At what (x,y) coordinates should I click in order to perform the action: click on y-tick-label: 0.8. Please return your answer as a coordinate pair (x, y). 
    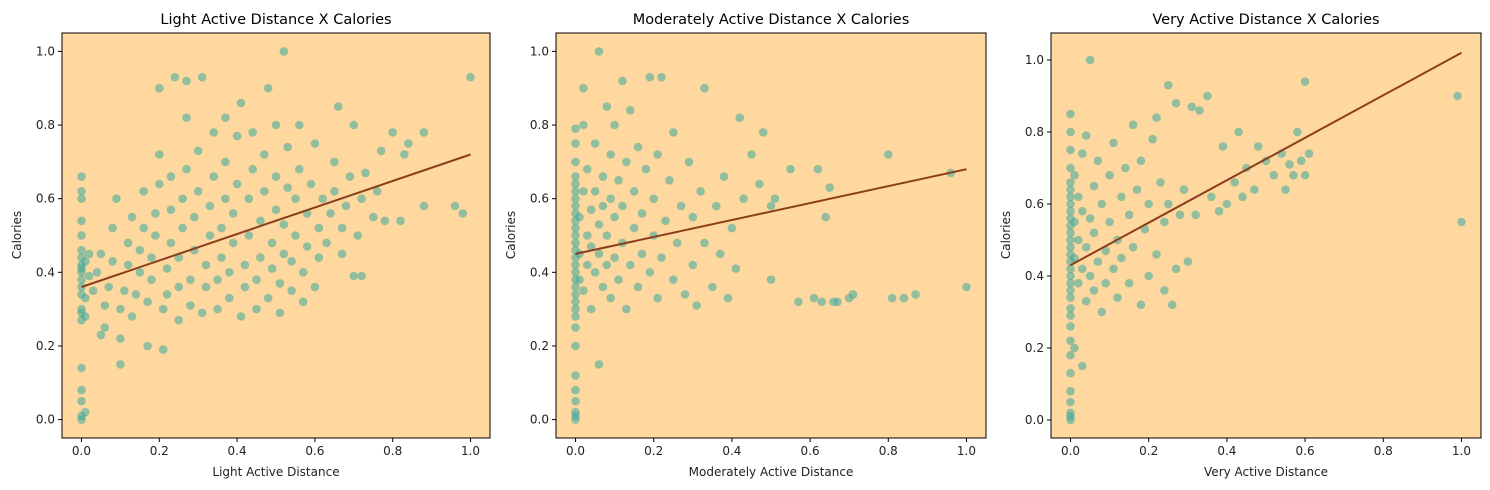
    Looking at the image, I should click on (45, 125).